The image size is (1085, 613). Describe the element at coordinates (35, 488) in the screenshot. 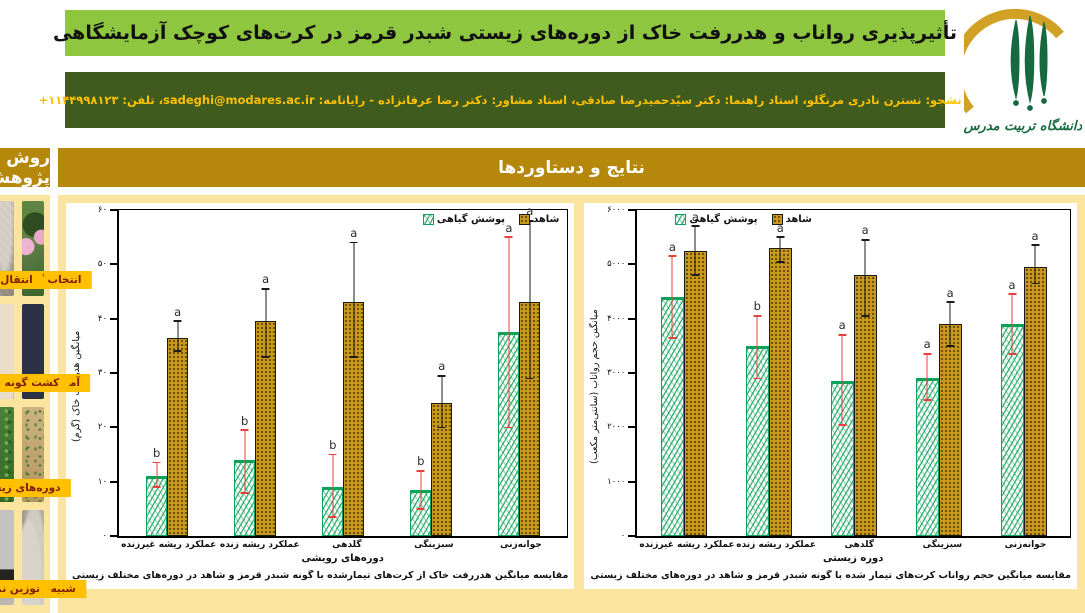

I see `photo-label-biological-periods: دوره‌های زیستی` at that location.